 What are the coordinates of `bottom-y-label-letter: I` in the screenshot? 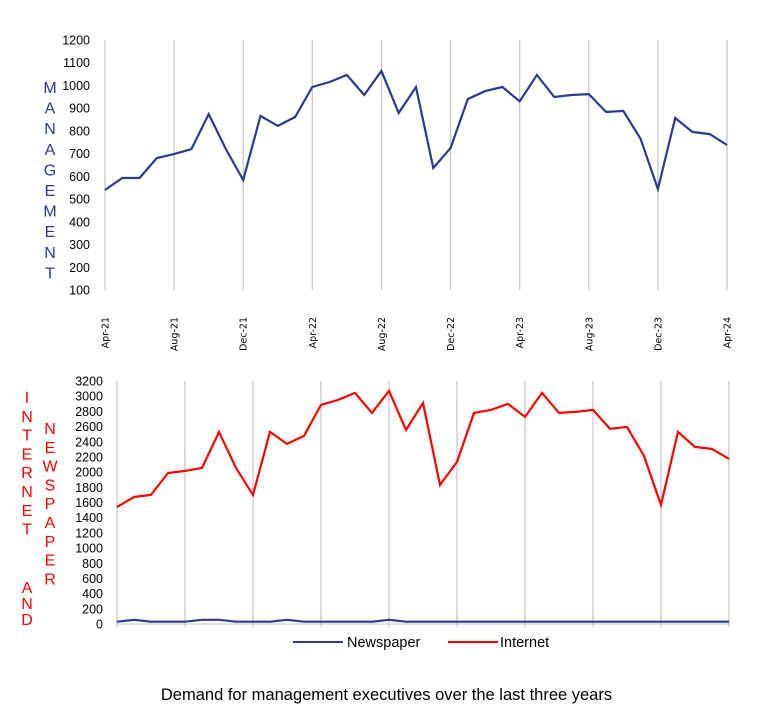 It's located at (27, 398).